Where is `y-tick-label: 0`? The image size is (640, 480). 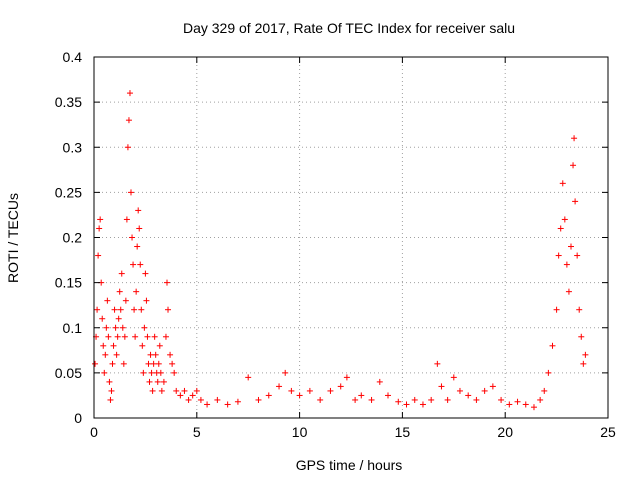 y-tick-label: 0 is located at coordinates (78, 418).